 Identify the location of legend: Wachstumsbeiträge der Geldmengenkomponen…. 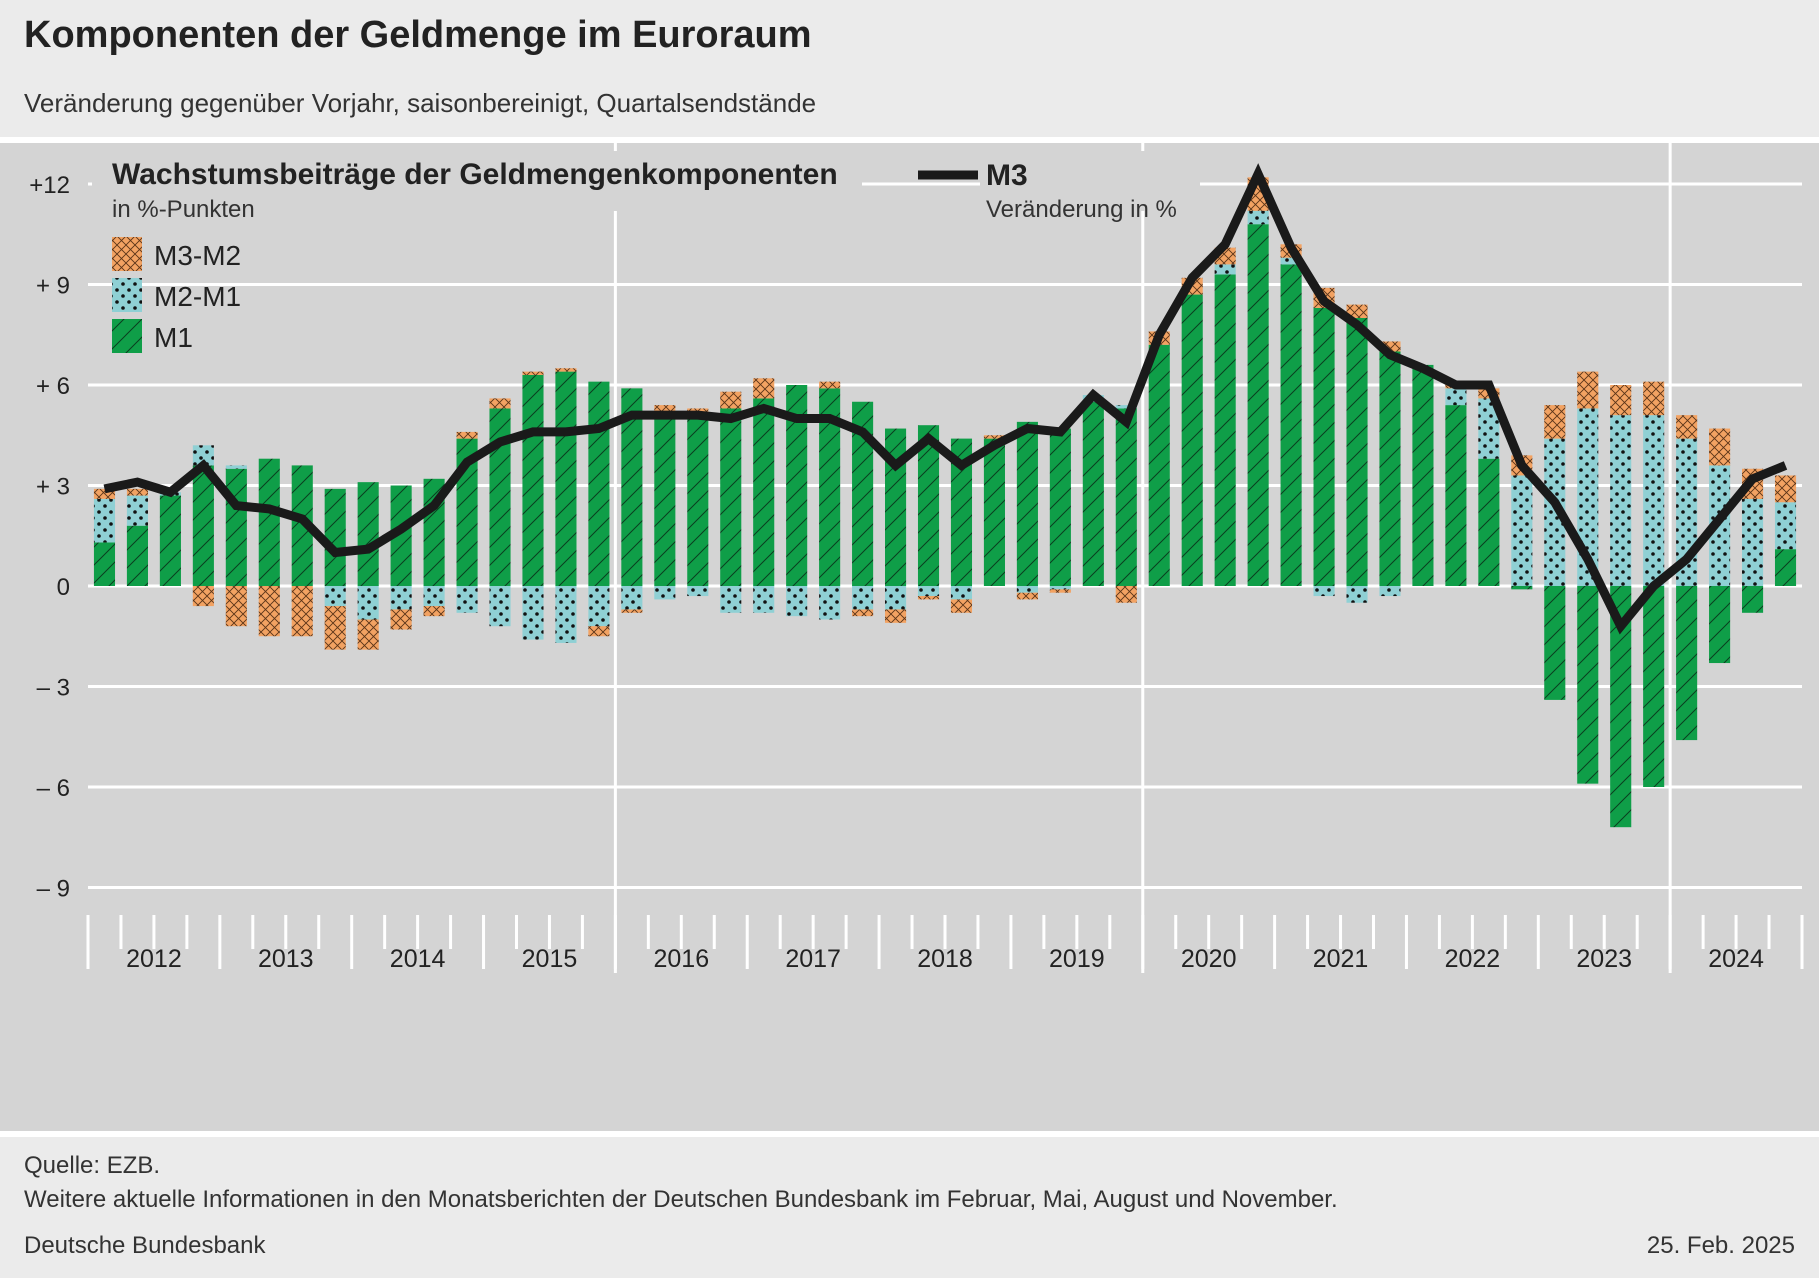
(646, 252).